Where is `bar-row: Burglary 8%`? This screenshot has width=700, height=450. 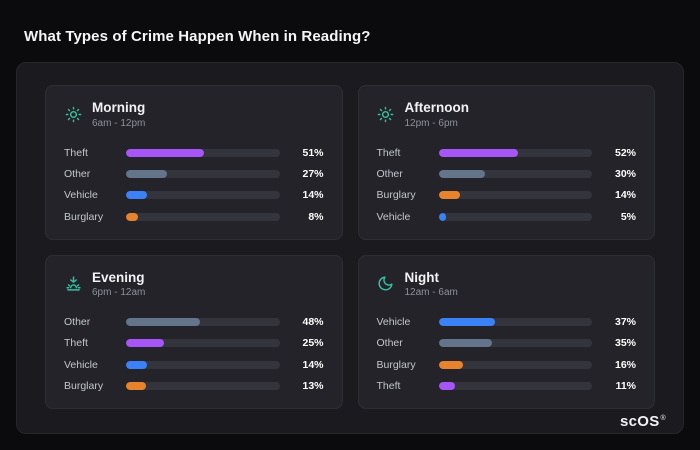 bar-row: Burglary 8% is located at coordinates (194, 217).